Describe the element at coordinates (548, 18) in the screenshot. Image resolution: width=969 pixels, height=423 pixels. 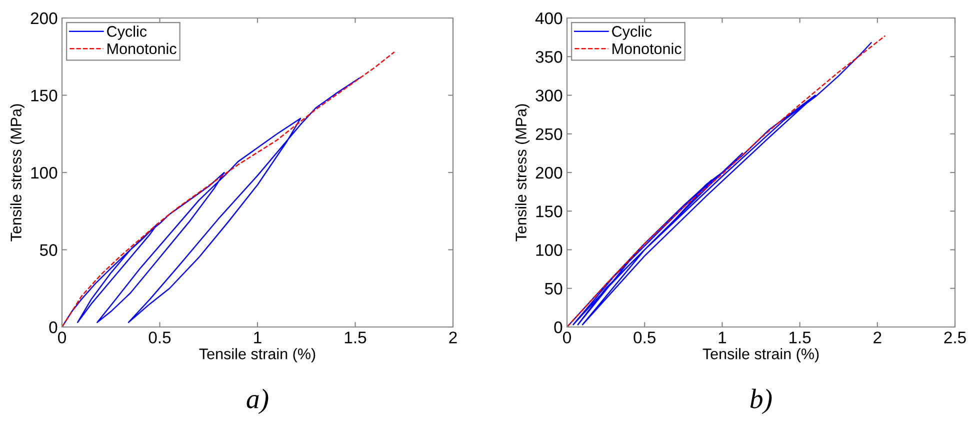
I see `y-tick-label: 400` at that location.